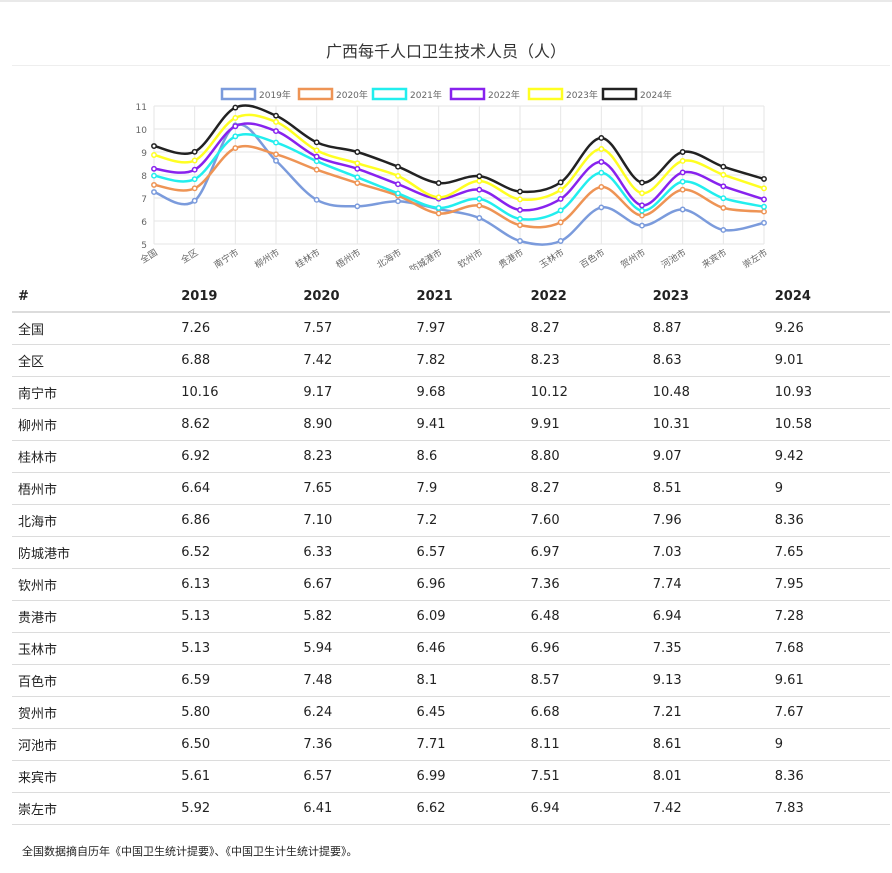  Describe the element at coordinates (585, 712) in the screenshot. I see `table-cell: 6.68` at that location.